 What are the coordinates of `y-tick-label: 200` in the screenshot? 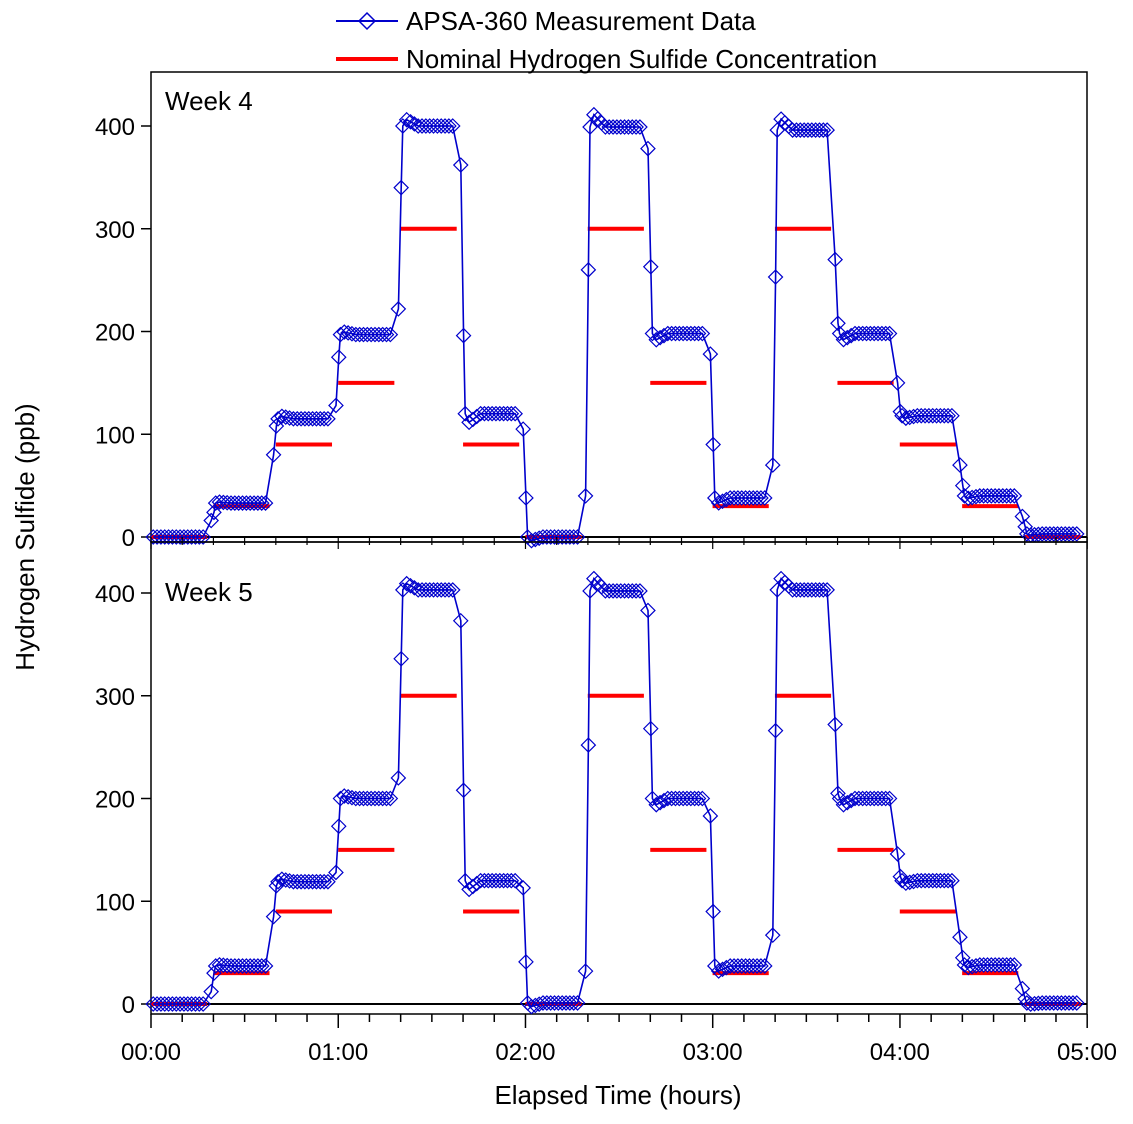 It's located at (115, 333).